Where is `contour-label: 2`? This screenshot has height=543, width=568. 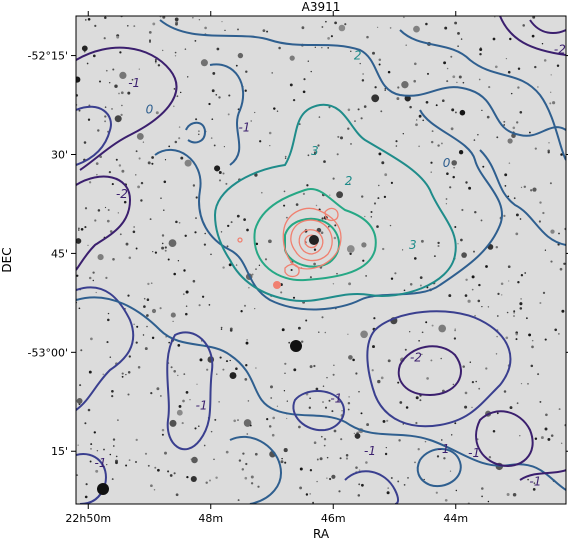
contour-label: 2 is located at coordinates (358, 56).